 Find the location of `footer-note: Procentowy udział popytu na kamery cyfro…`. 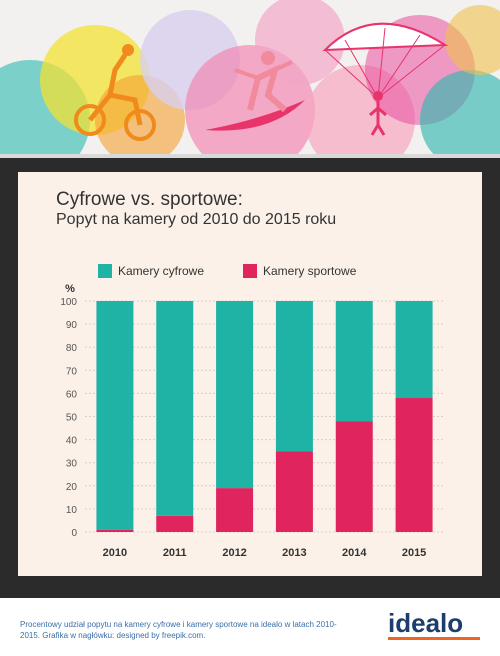

footer-note: Procentowy udział popytu na kamery cyfro… is located at coordinates (178, 630).